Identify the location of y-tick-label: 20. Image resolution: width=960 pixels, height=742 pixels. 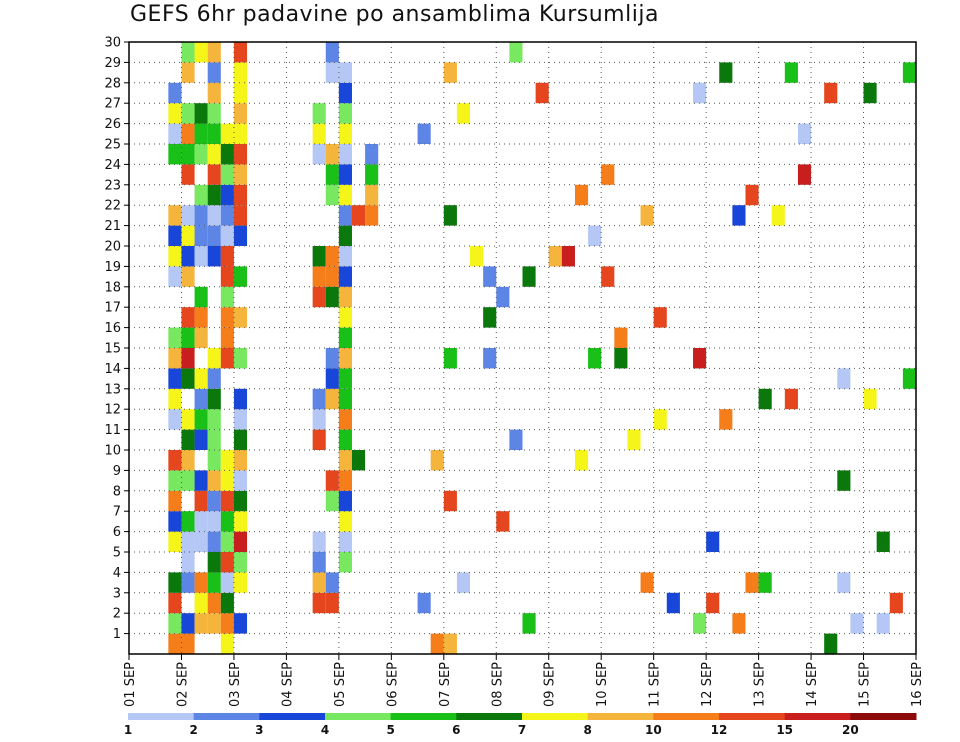
(112, 247).